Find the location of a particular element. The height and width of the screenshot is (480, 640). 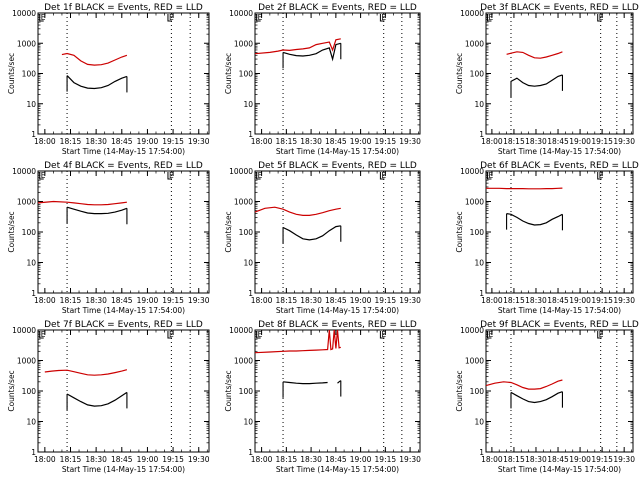

panel-title: Det 9f BLACK = Events, RED = LLD is located at coordinates (559, 325).